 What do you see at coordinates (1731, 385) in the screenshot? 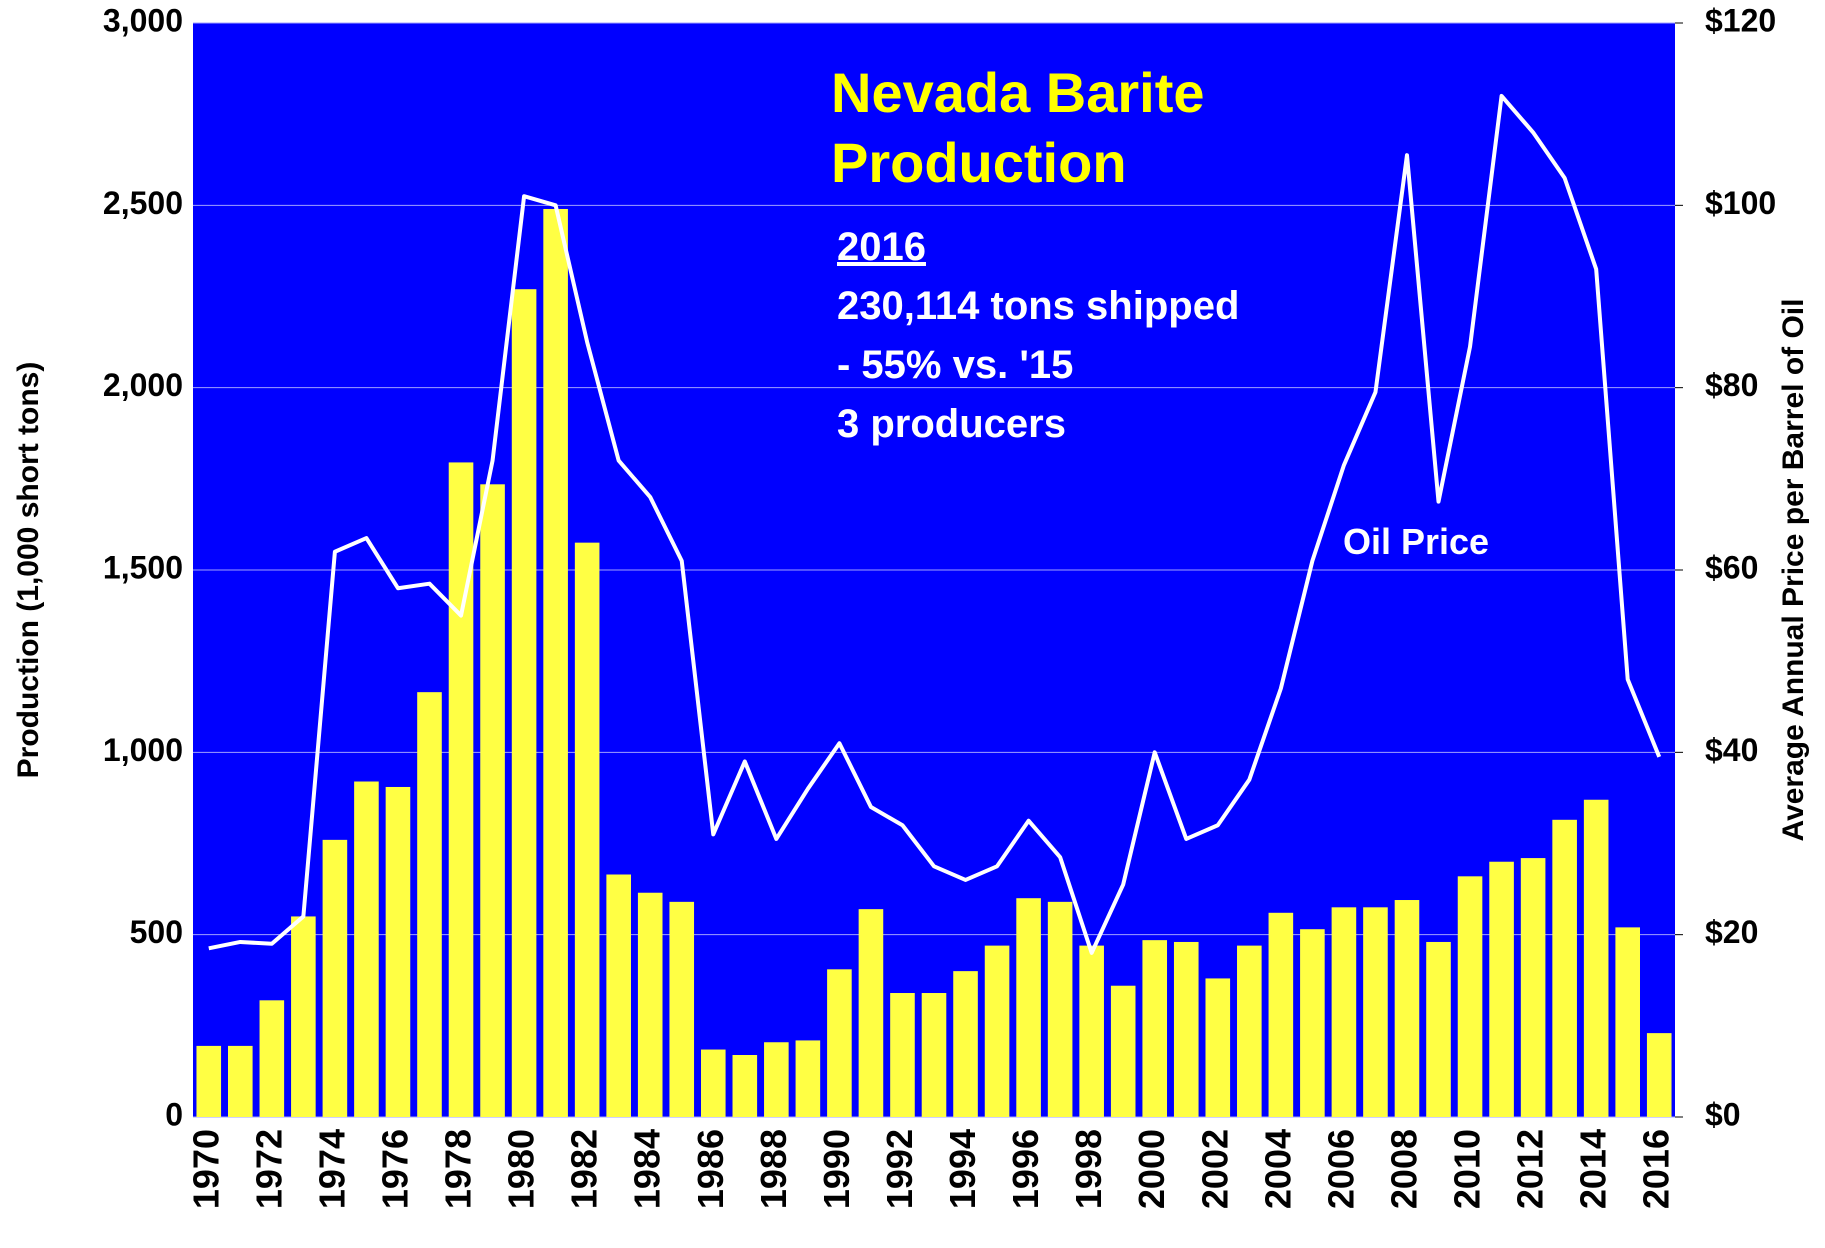
I see `y2-tick-label: $80` at bounding box center [1731, 385].